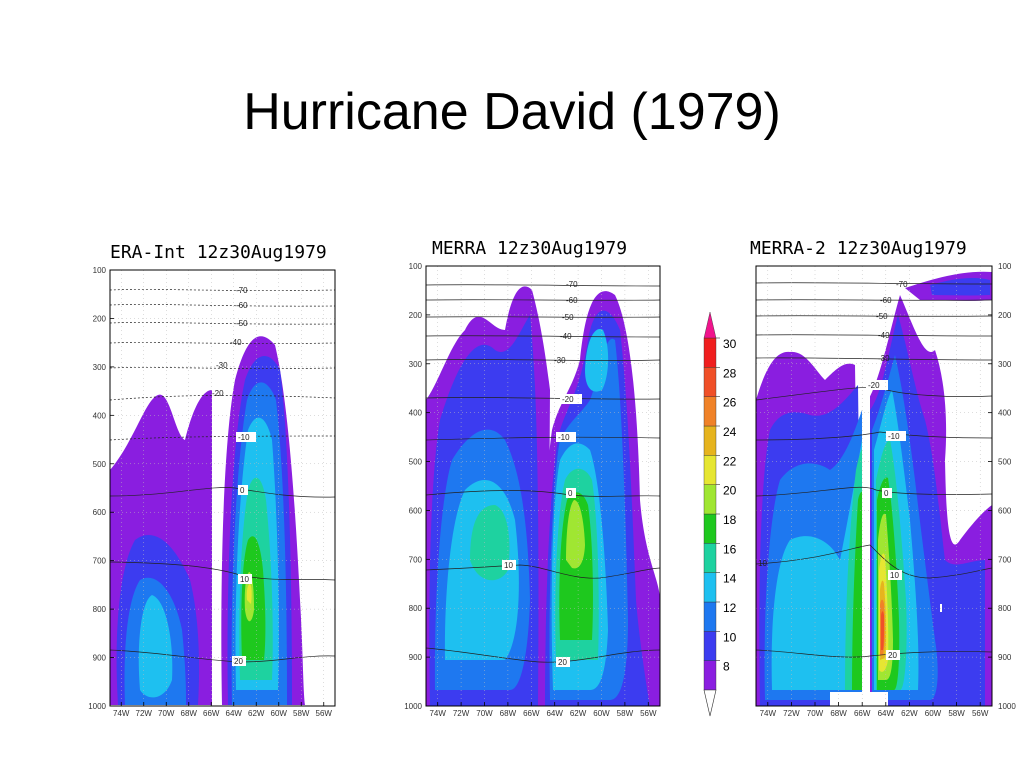  Describe the element at coordinates (730, 608) in the screenshot. I see `colorbar-label: 12` at that location.